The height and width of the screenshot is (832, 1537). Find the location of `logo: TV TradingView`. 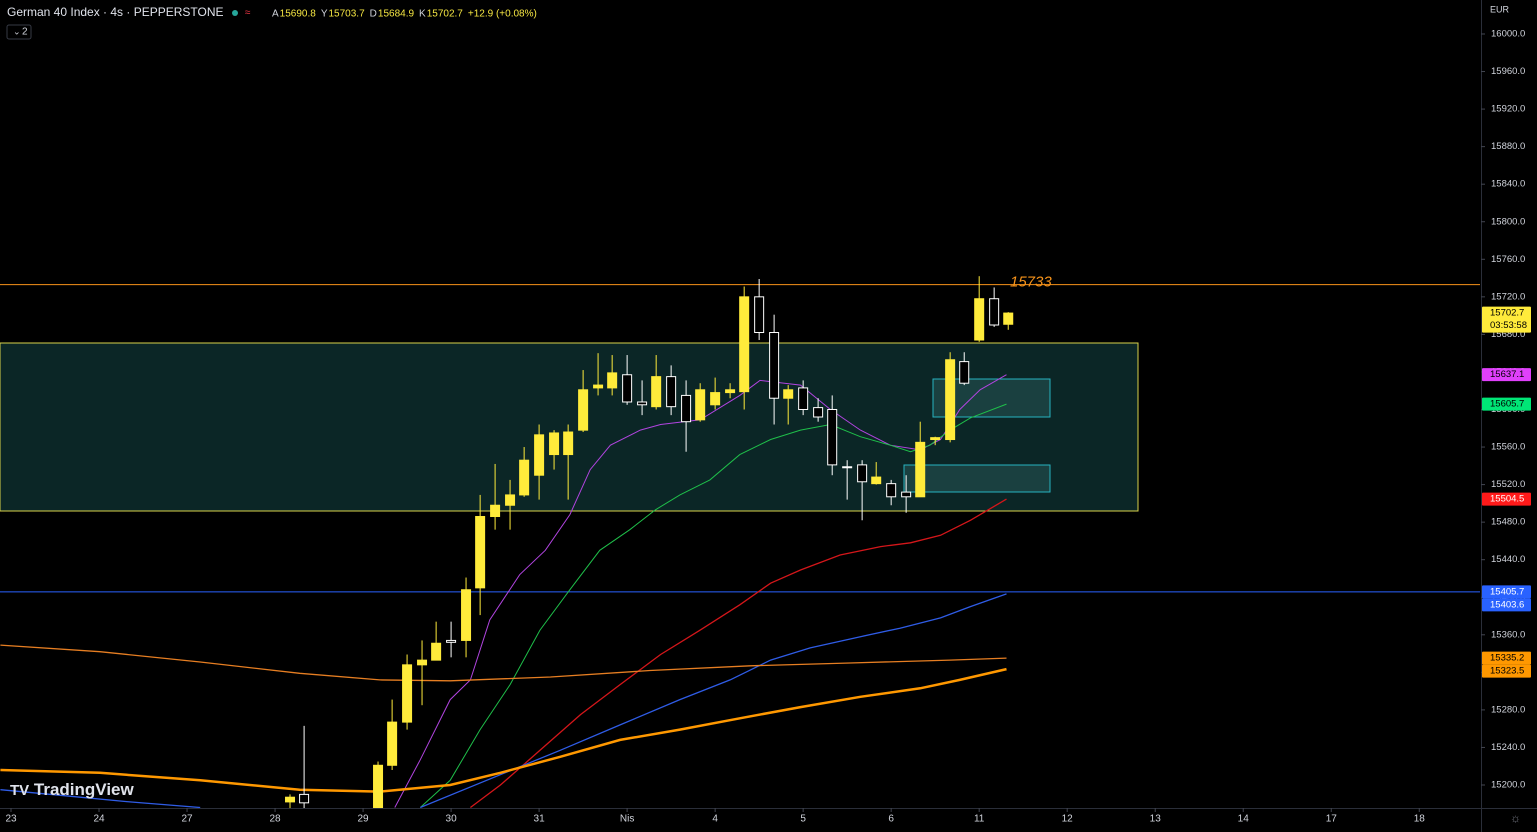

logo: TV TradingView is located at coordinates (72, 789).